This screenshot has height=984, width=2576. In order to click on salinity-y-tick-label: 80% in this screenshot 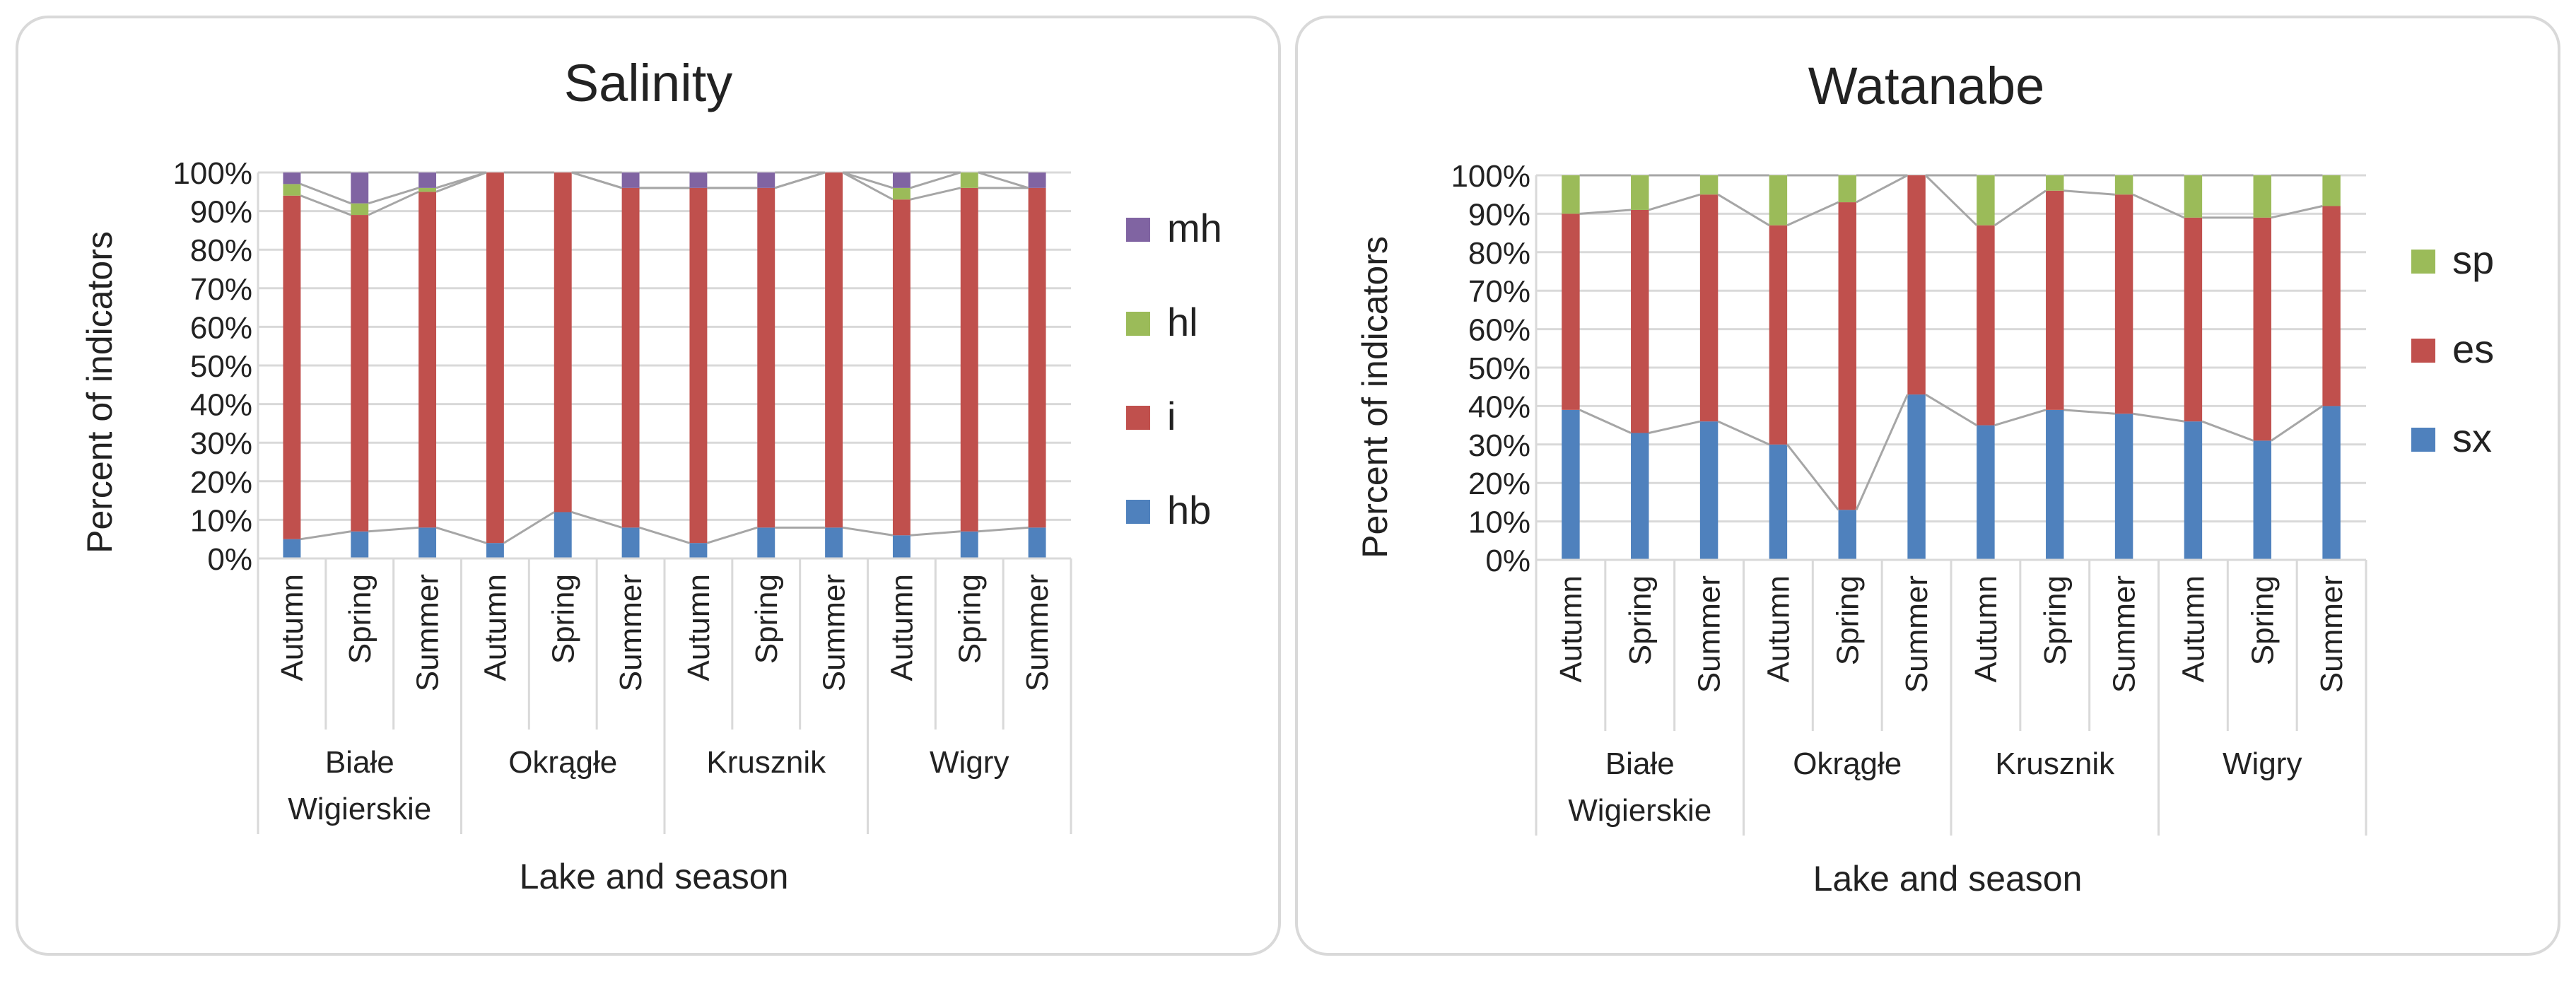, I will do `click(221, 250)`.